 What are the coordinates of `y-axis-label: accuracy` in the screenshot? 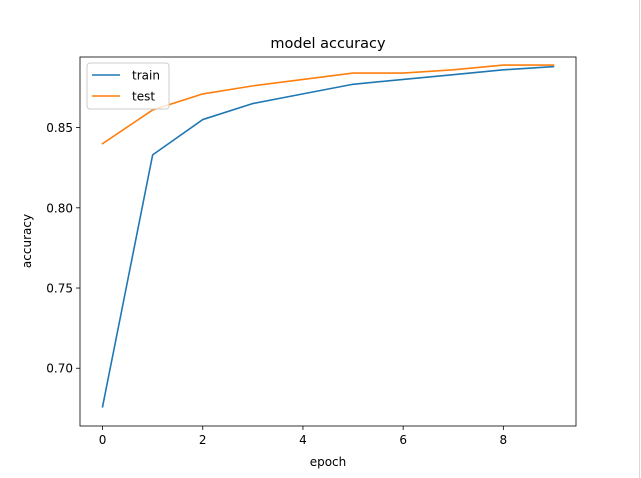 It's located at (27, 241).